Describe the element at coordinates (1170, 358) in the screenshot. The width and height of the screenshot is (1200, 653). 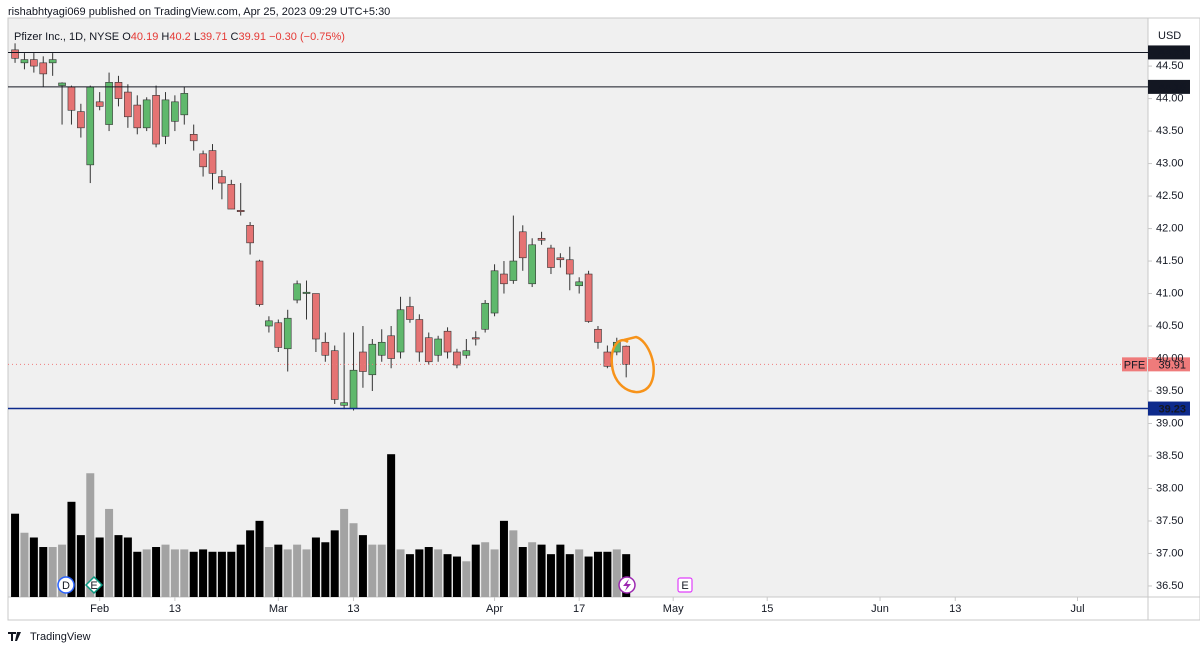
I see `y-tick-label: 40.00` at that location.